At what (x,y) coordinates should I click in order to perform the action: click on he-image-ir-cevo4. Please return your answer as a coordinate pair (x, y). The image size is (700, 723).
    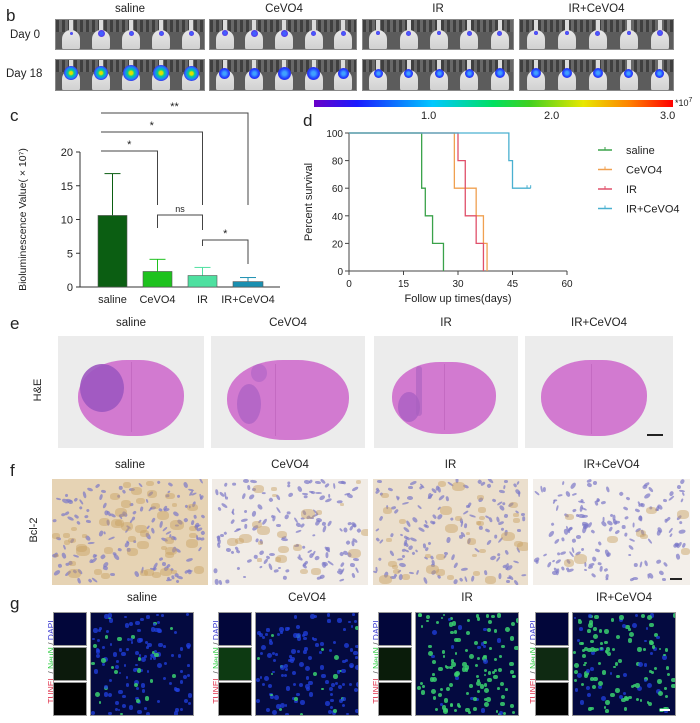
    Looking at the image, I should click on (599, 392).